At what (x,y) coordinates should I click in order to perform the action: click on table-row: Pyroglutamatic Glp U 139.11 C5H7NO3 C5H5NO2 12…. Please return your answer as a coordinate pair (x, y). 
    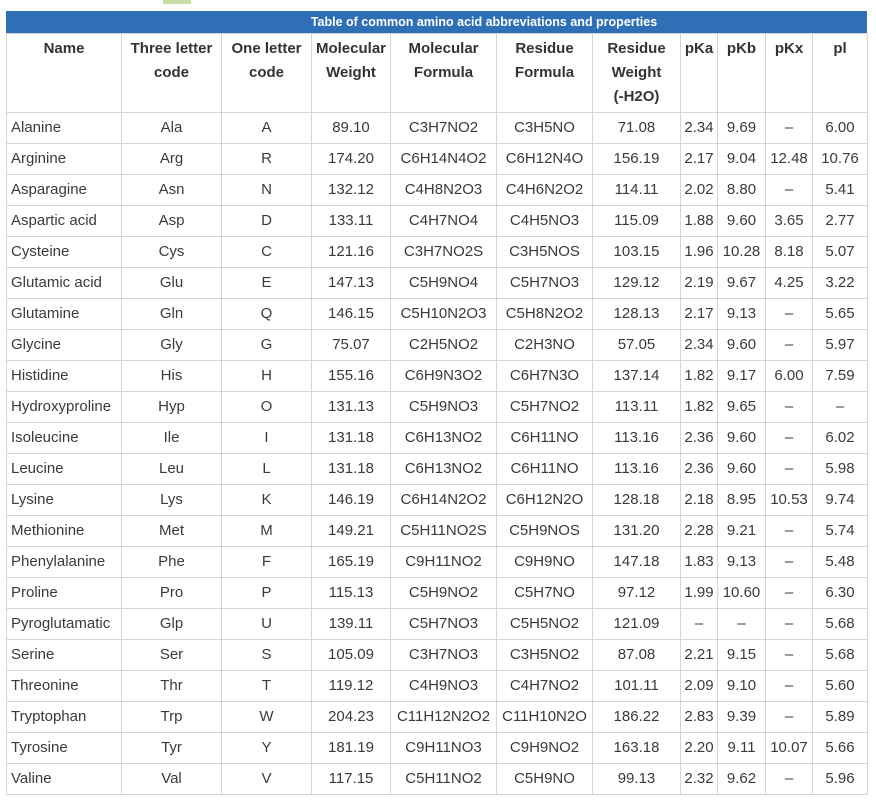
    Looking at the image, I should click on (437, 624).